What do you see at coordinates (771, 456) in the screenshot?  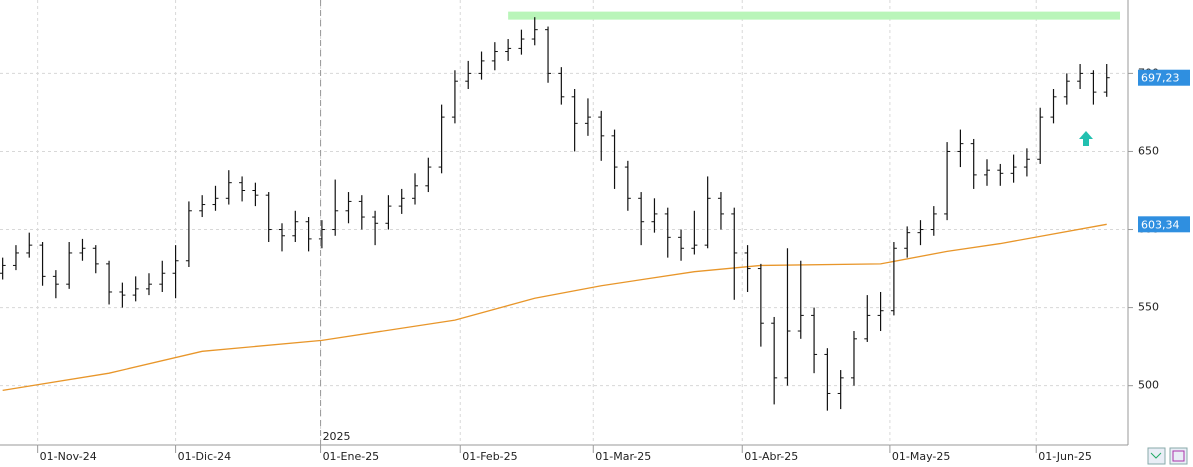 I see `x-tick-label: 01-Abr-25` at bounding box center [771, 456].